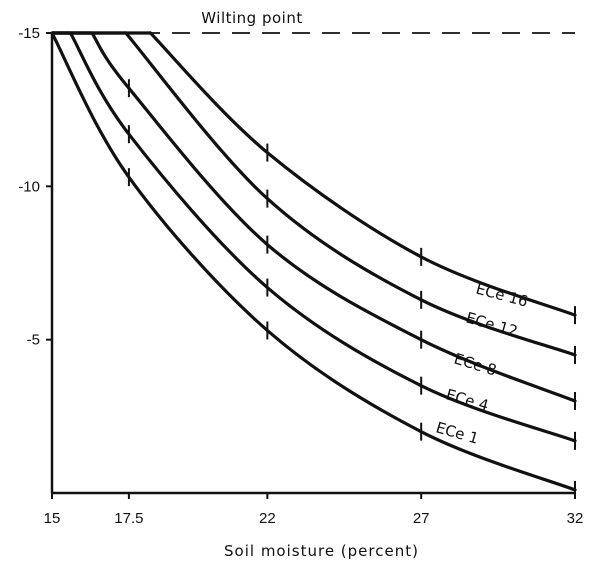  I want to click on series-label: ECe 8, so click(475, 365).